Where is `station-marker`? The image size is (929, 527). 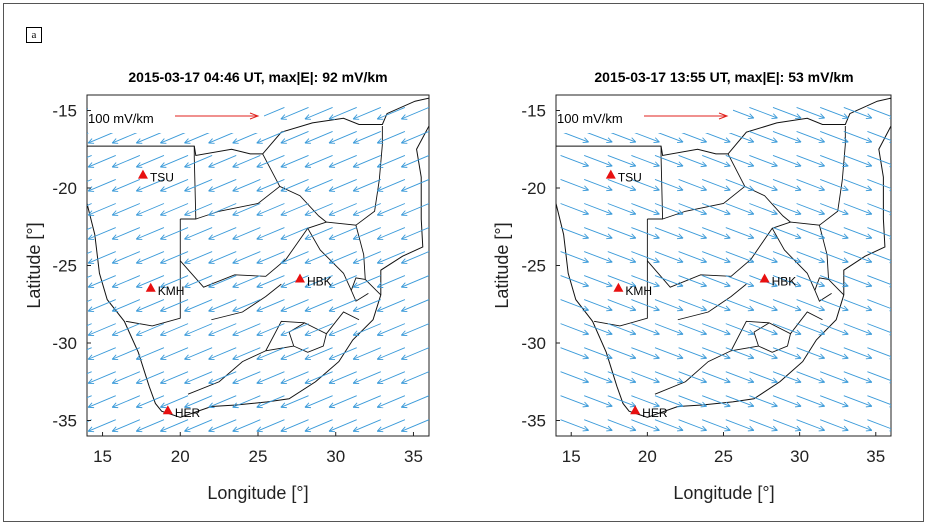 station-marker is located at coordinates (299, 278).